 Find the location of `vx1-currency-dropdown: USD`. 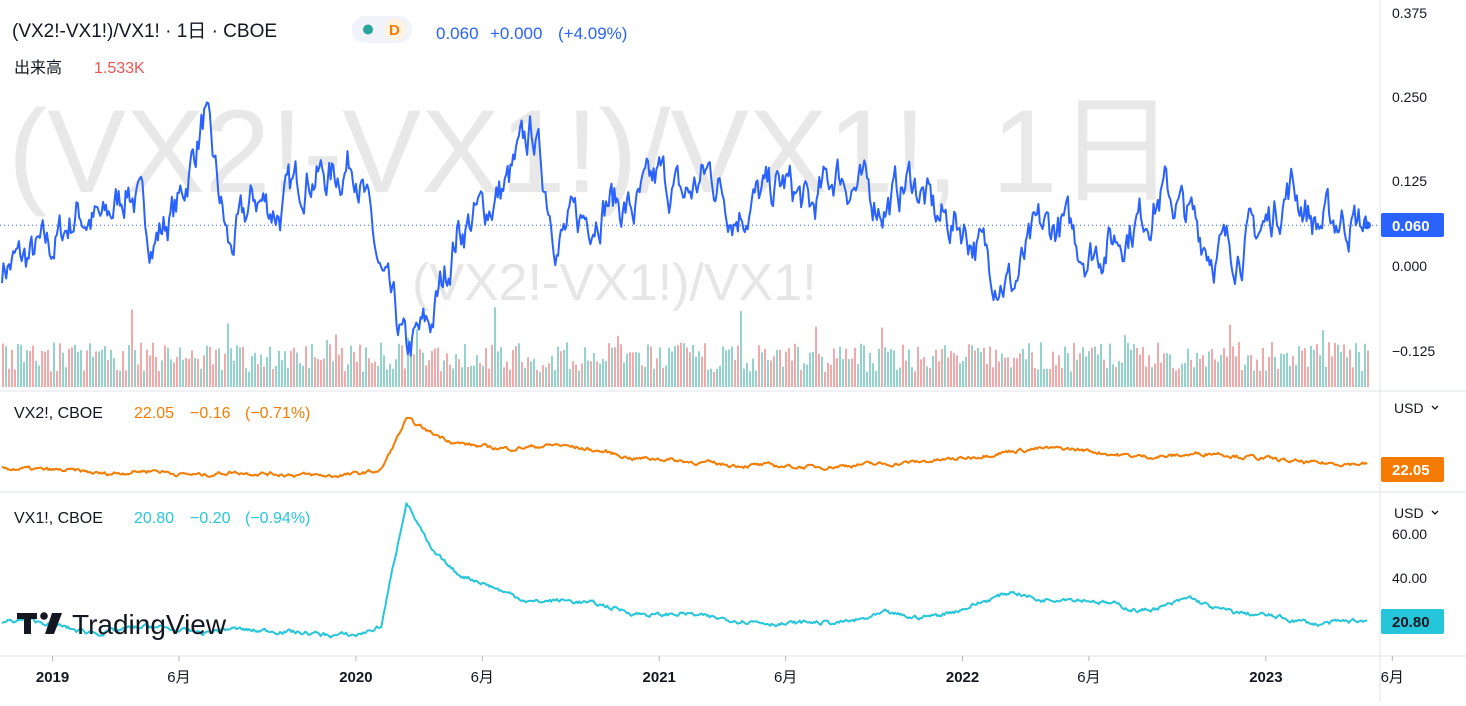

vx1-currency-dropdown: USD is located at coordinates (1416, 513).